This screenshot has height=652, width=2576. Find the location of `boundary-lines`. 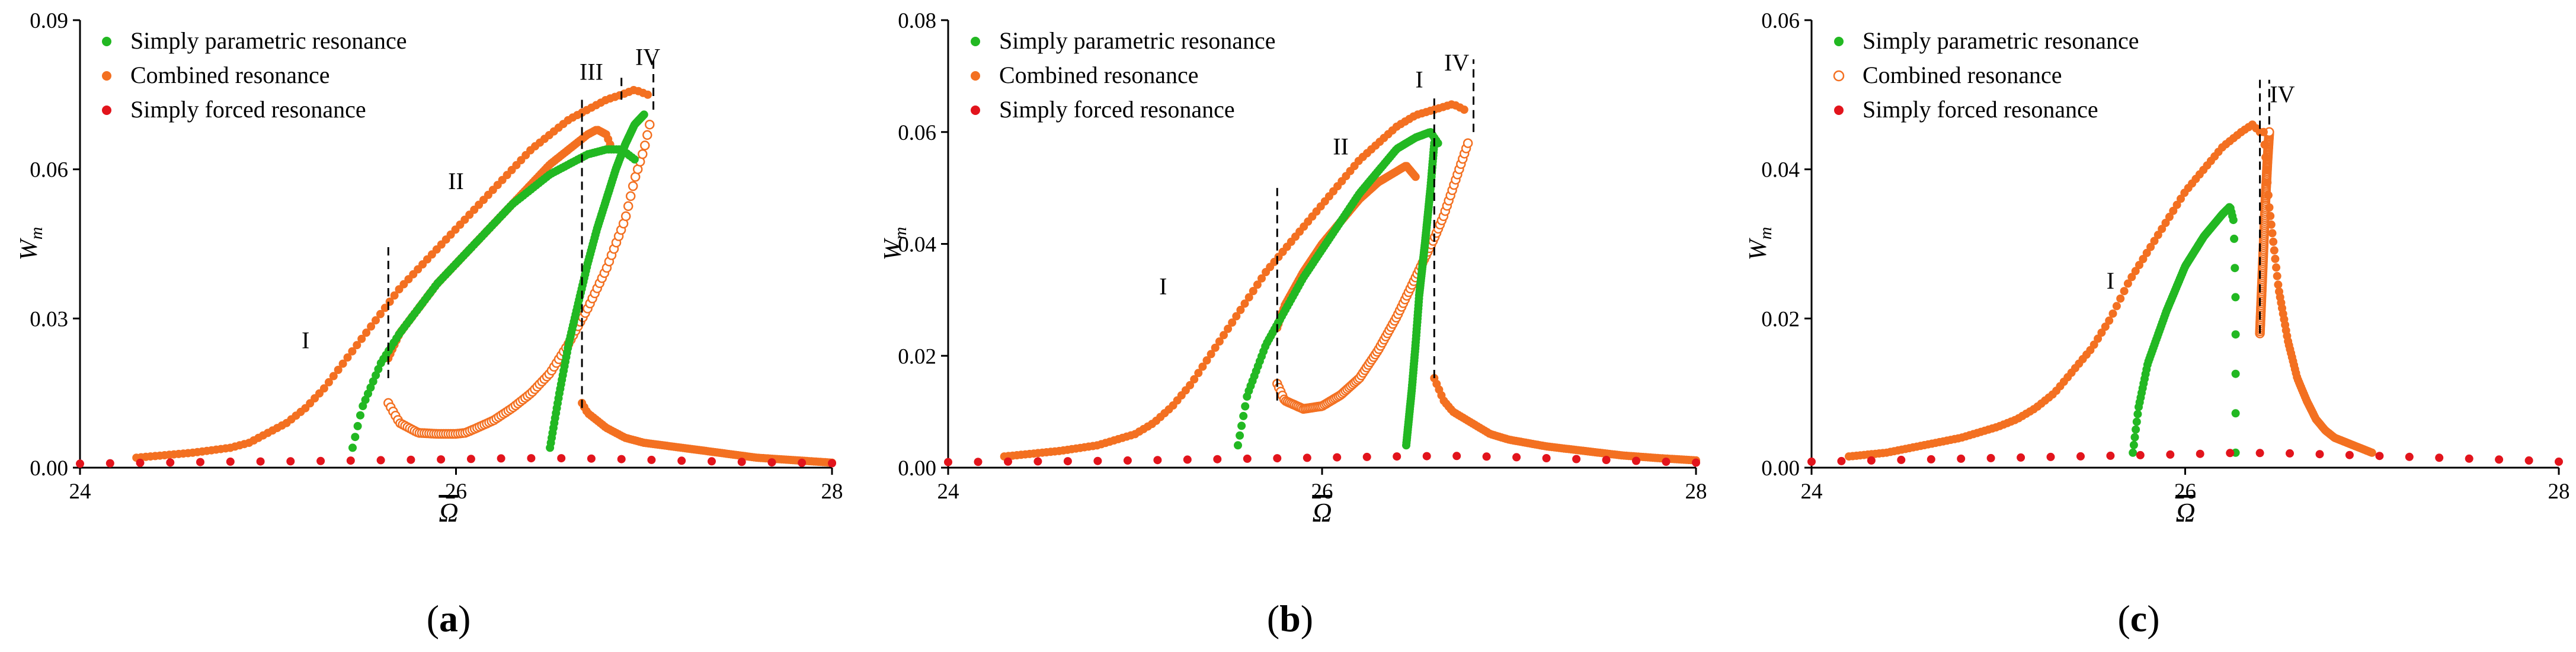

boundary-lines is located at coordinates (1375, 230).